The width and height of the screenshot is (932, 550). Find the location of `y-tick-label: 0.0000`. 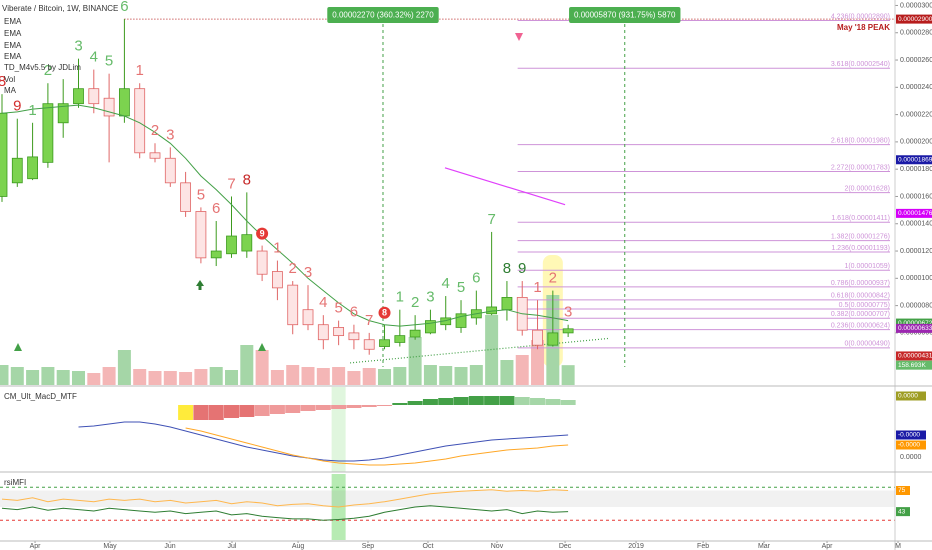

y-tick-label: 0.0000 is located at coordinates (911, 457).